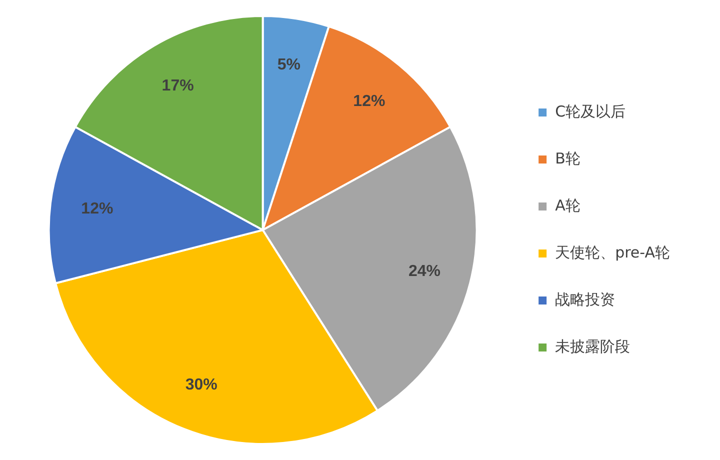  What do you see at coordinates (201, 385) in the screenshot?
I see `data-label: 30%` at bounding box center [201, 385].